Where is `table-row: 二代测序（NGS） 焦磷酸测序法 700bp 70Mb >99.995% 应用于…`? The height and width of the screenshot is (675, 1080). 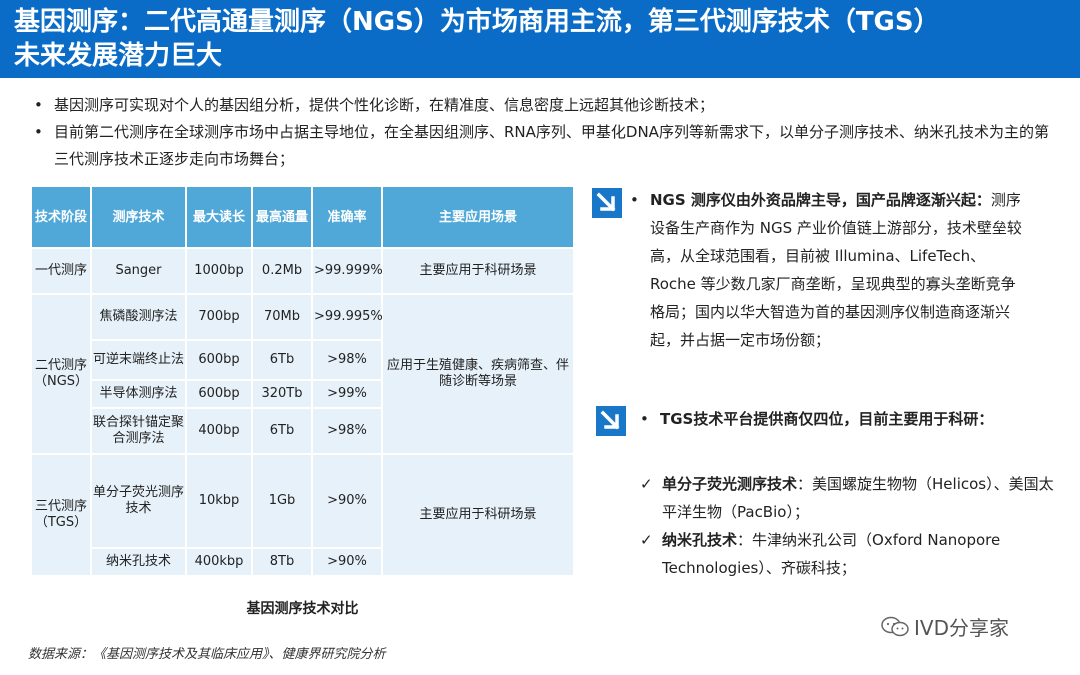 table-row: 二代测序（NGS） 焦磷酸测序法 700bp 70Mb >99.995% 应用于… is located at coordinates (302, 374).